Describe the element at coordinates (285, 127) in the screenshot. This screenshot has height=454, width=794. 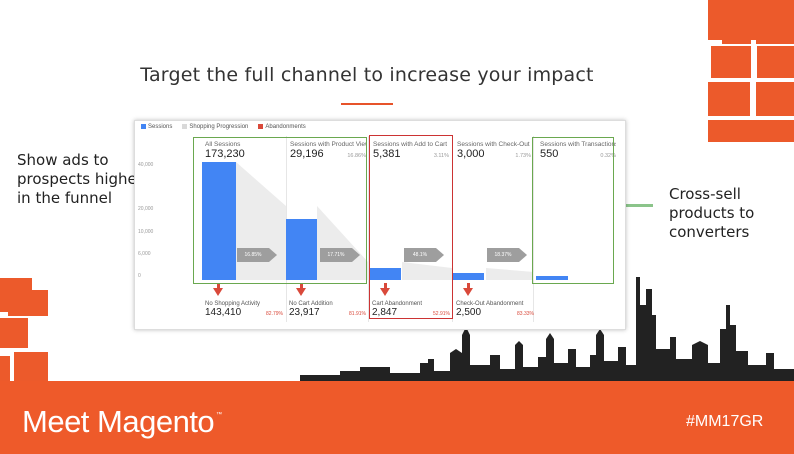
I see `legend-label: Abandonments` at that location.